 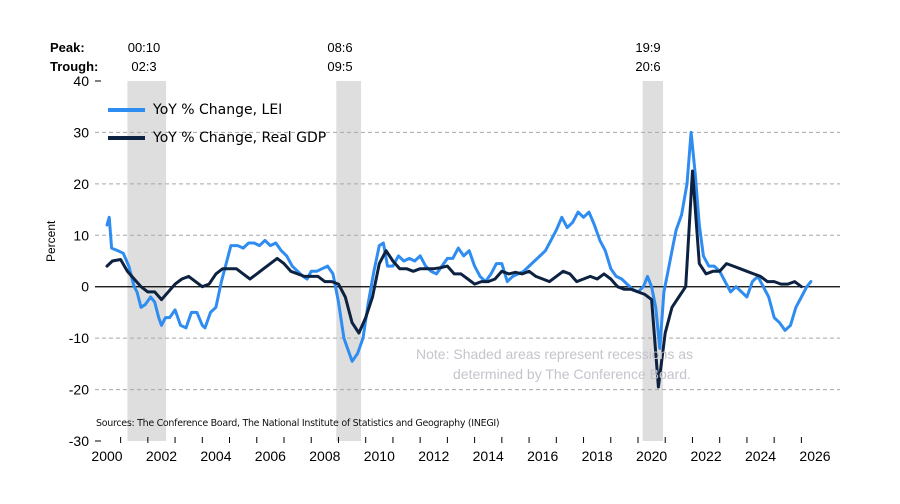 I want to click on recession-2-trough: 09:5, so click(x=340, y=66).